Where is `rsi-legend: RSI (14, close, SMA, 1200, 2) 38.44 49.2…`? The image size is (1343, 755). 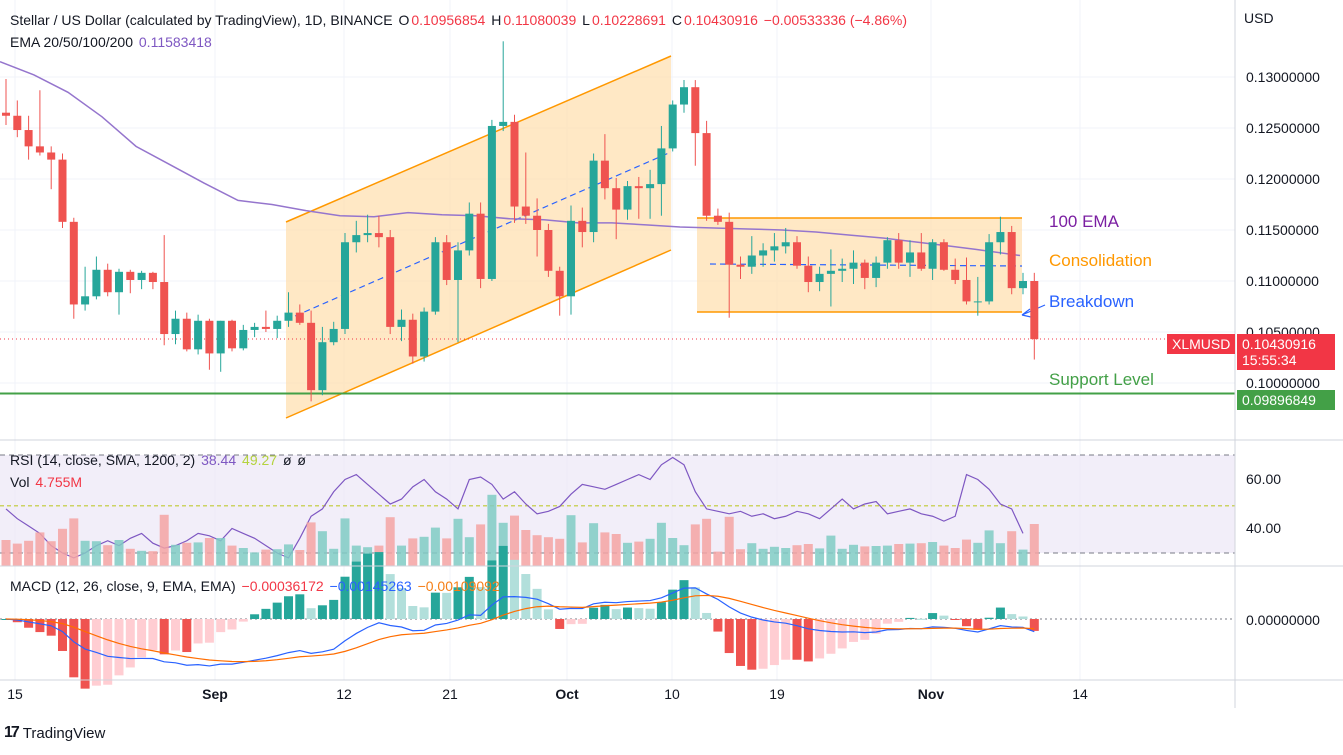 rsi-legend: RSI (14, close, SMA, 1200, 2) 38.44 49.2… is located at coordinates (159, 460).